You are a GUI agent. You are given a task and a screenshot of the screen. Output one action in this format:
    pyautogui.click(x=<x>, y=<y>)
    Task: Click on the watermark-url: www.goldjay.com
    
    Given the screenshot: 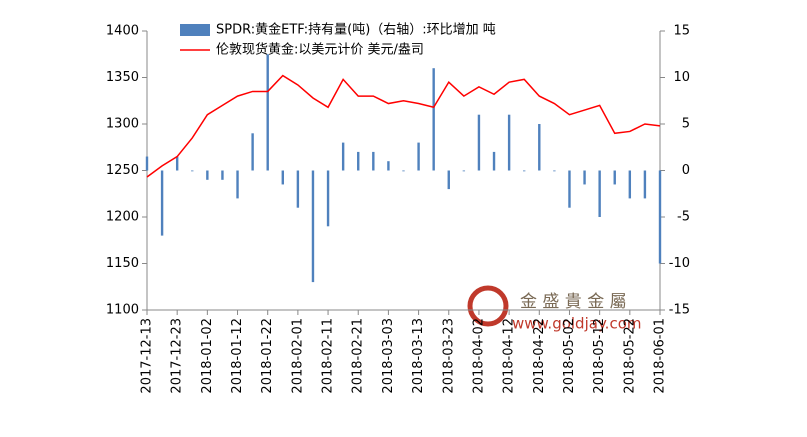 What is the action you would take?
    pyautogui.click(x=577, y=324)
    